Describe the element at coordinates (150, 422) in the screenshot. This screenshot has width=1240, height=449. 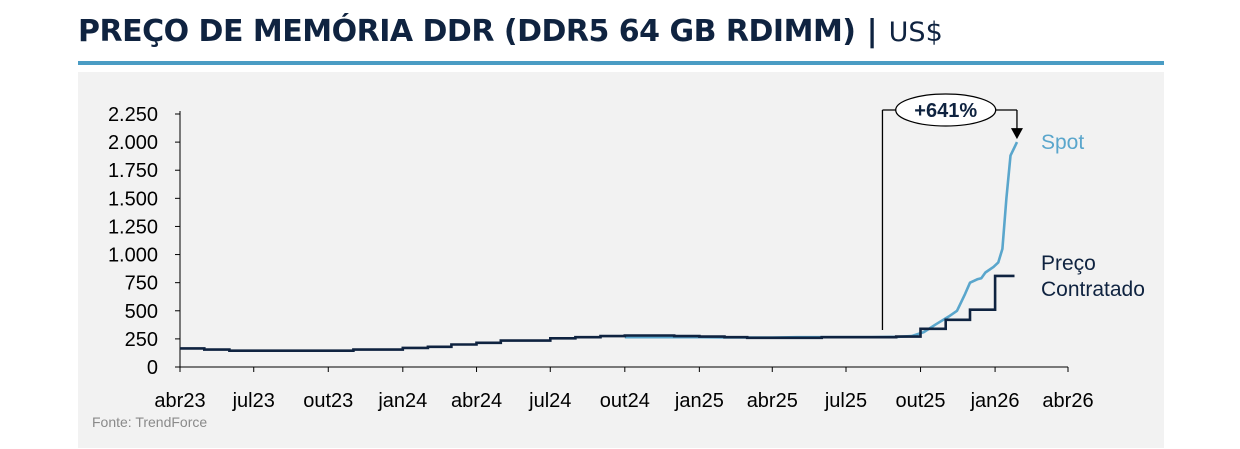
I see `source-note: Fonte: TrendForce` at that location.